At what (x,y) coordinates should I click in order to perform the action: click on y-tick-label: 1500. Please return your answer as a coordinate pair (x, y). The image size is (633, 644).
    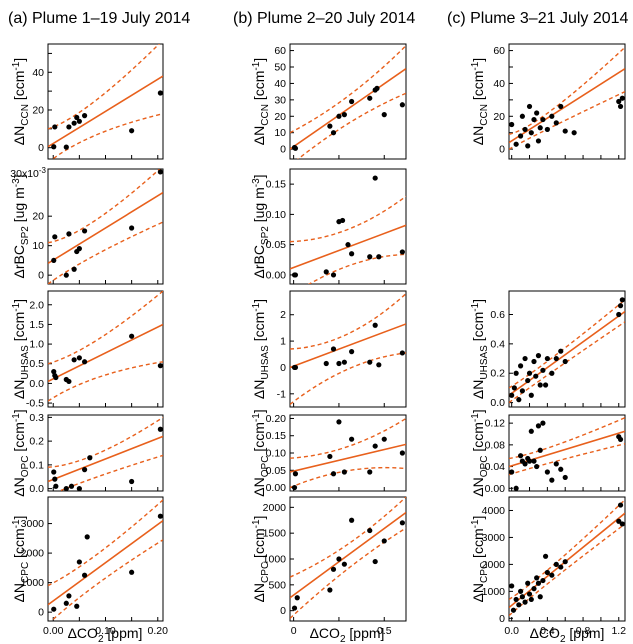
    Looking at the image, I should click on (275, 534).